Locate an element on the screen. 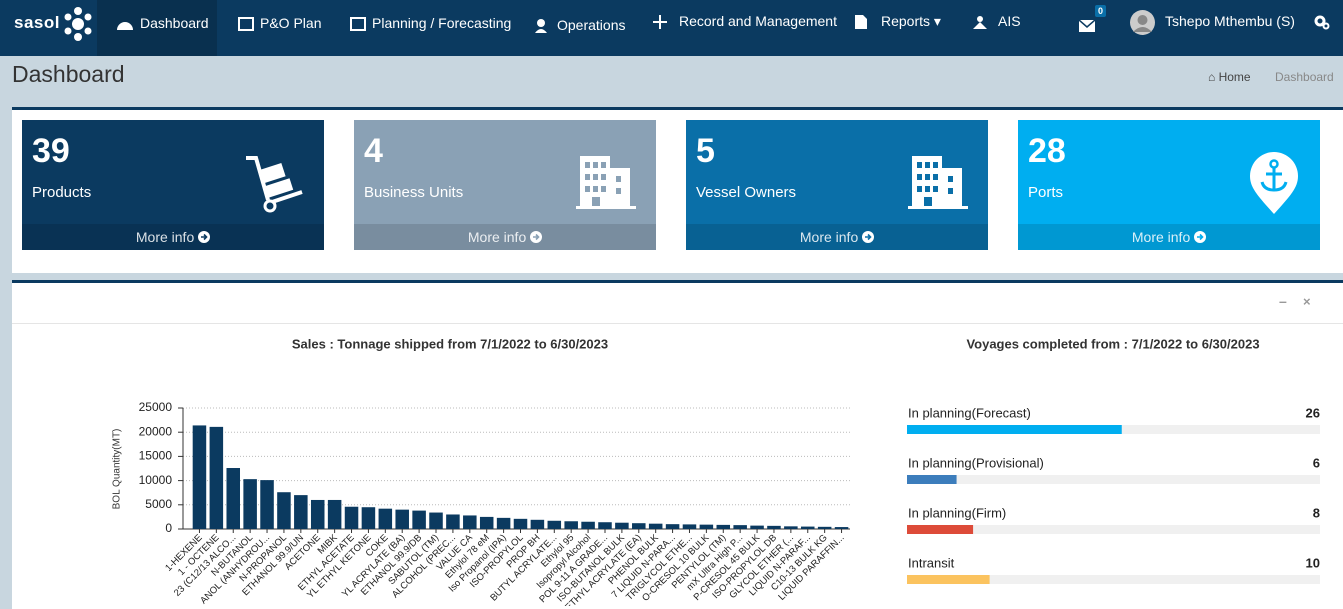  progress-value: 6 is located at coordinates (1316, 462).